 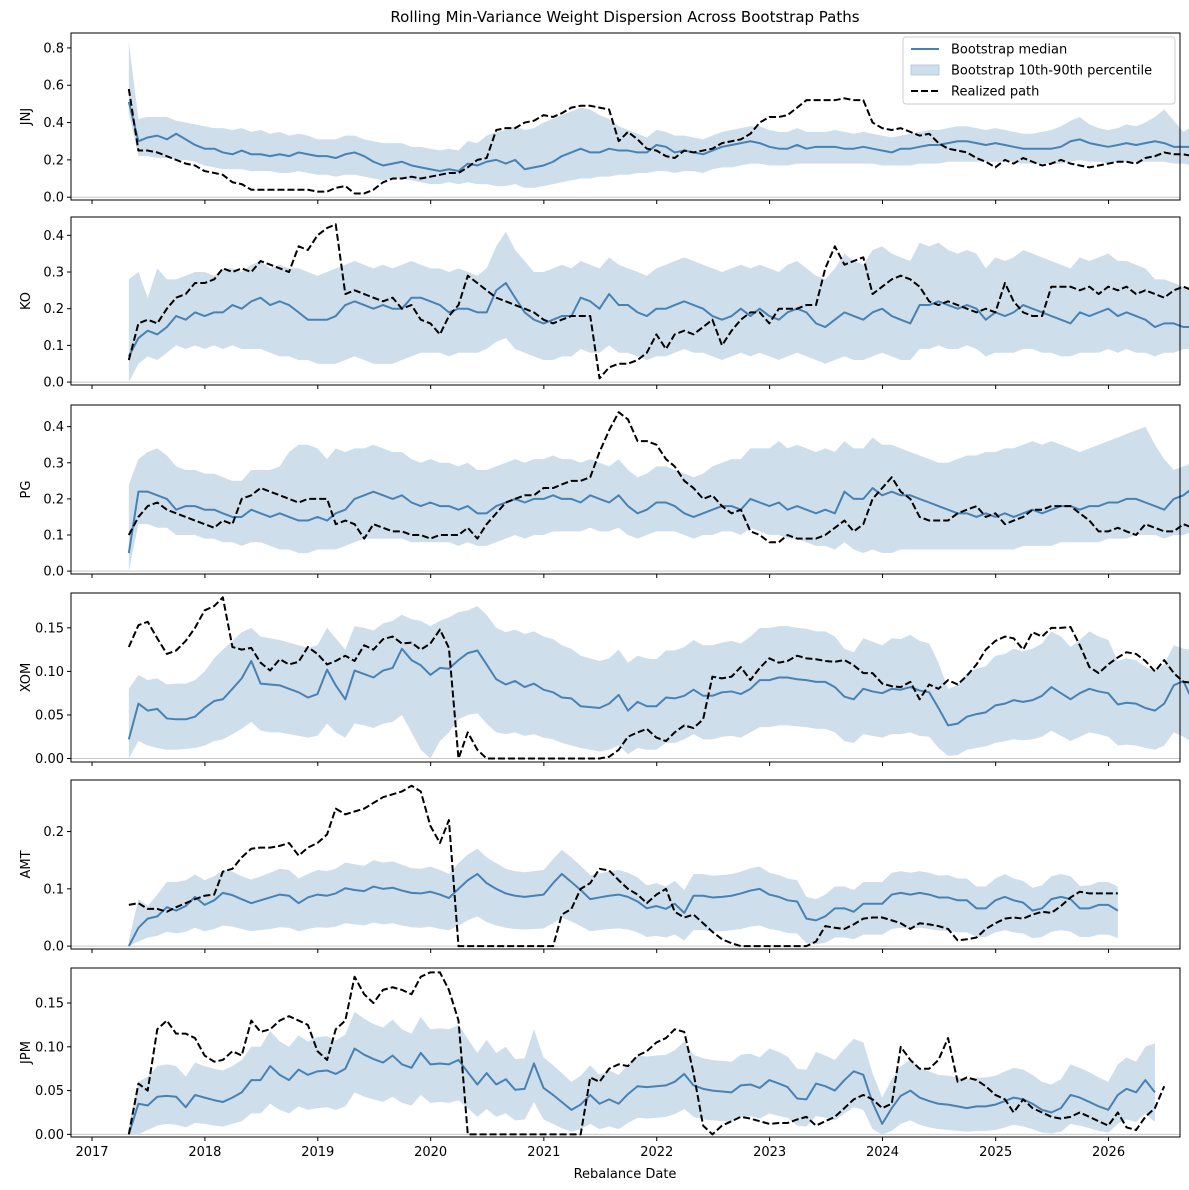 I want to click on x-tick-label: 2017, so click(x=91, y=1152).